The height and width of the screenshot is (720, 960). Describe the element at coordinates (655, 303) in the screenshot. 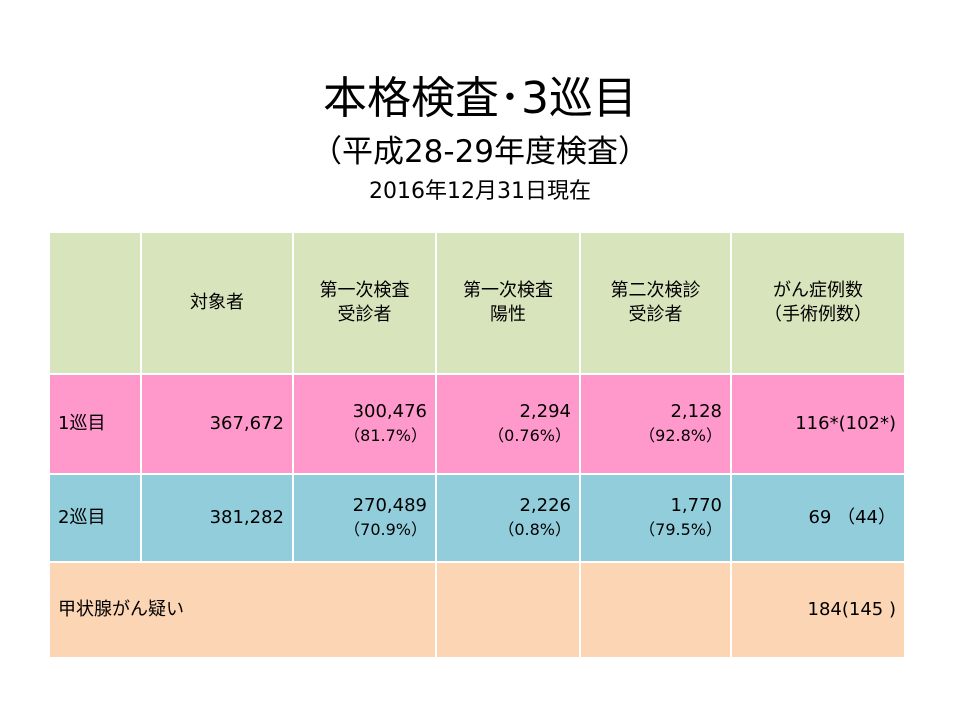

I see `header-cell-second-exam: 第二次検診 受診者` at that location.